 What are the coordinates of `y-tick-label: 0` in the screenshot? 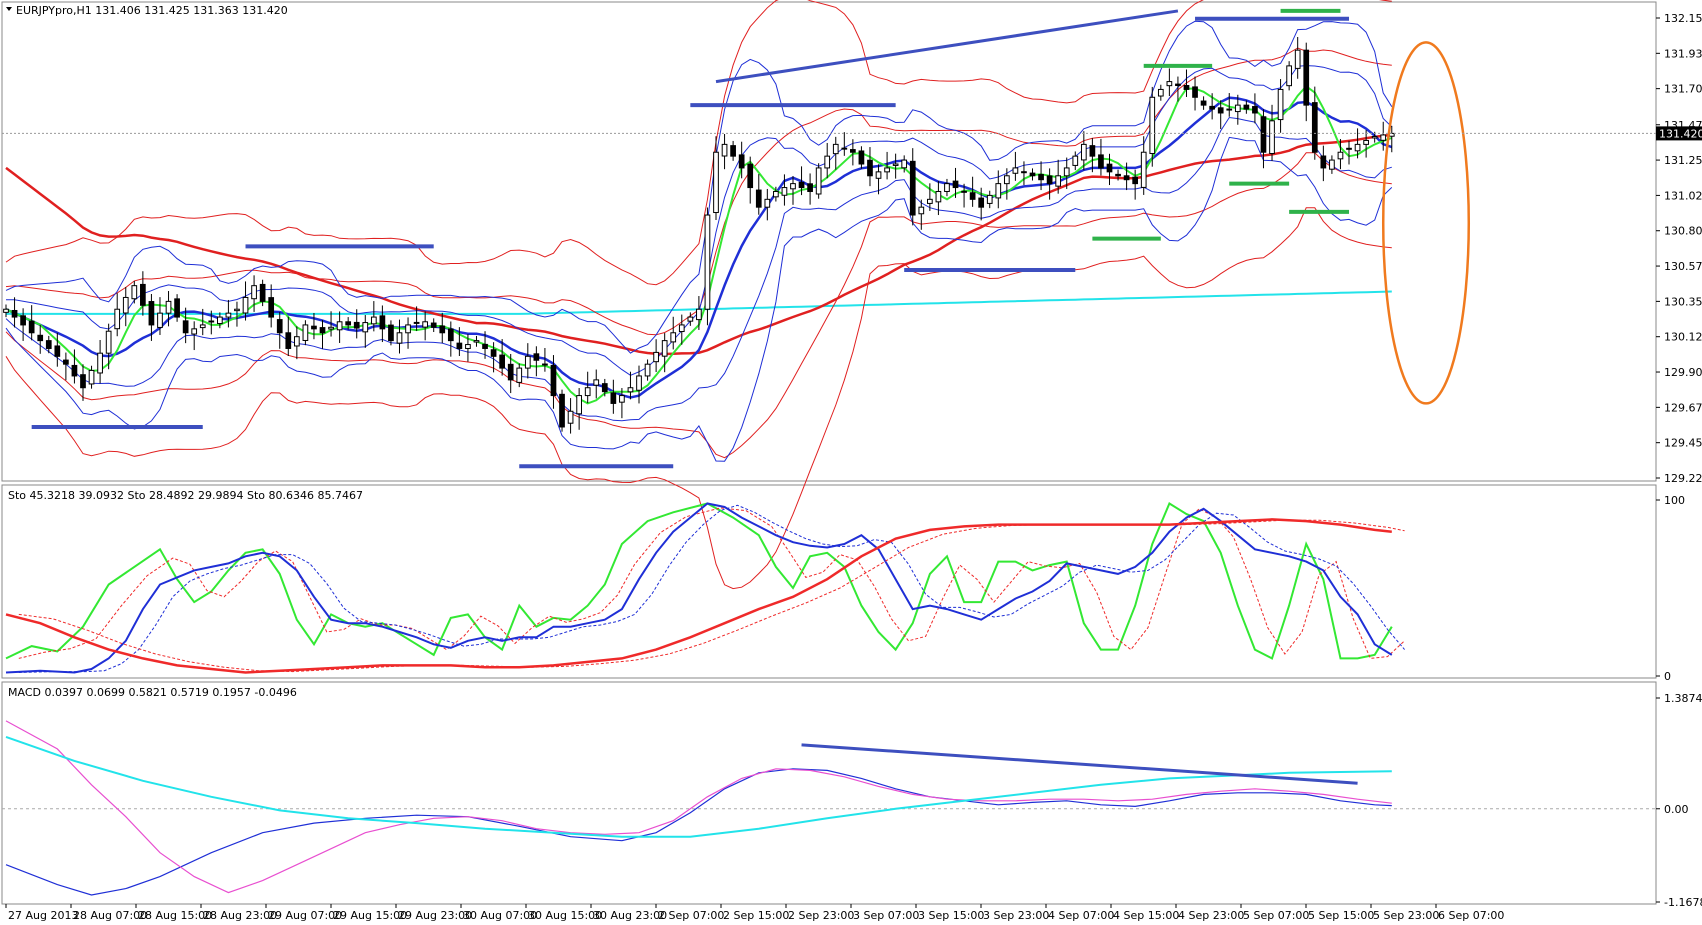 It's located at (1667, 676).